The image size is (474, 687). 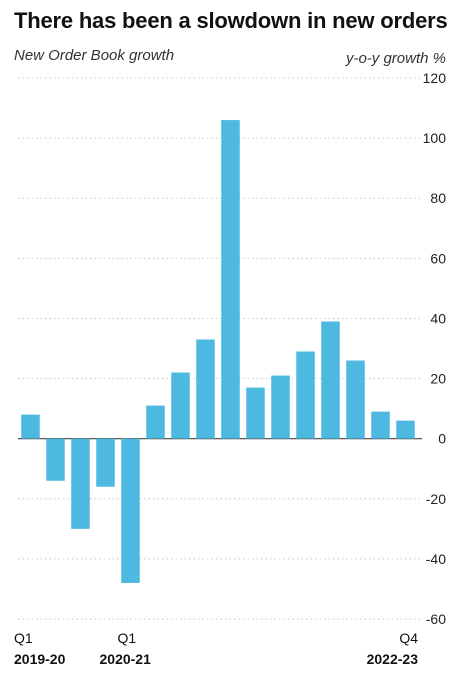 What do you see at coordinates (436, 499) in the screenshot?
I see `y-tick-label: -20` at bounding box center [436, 499].